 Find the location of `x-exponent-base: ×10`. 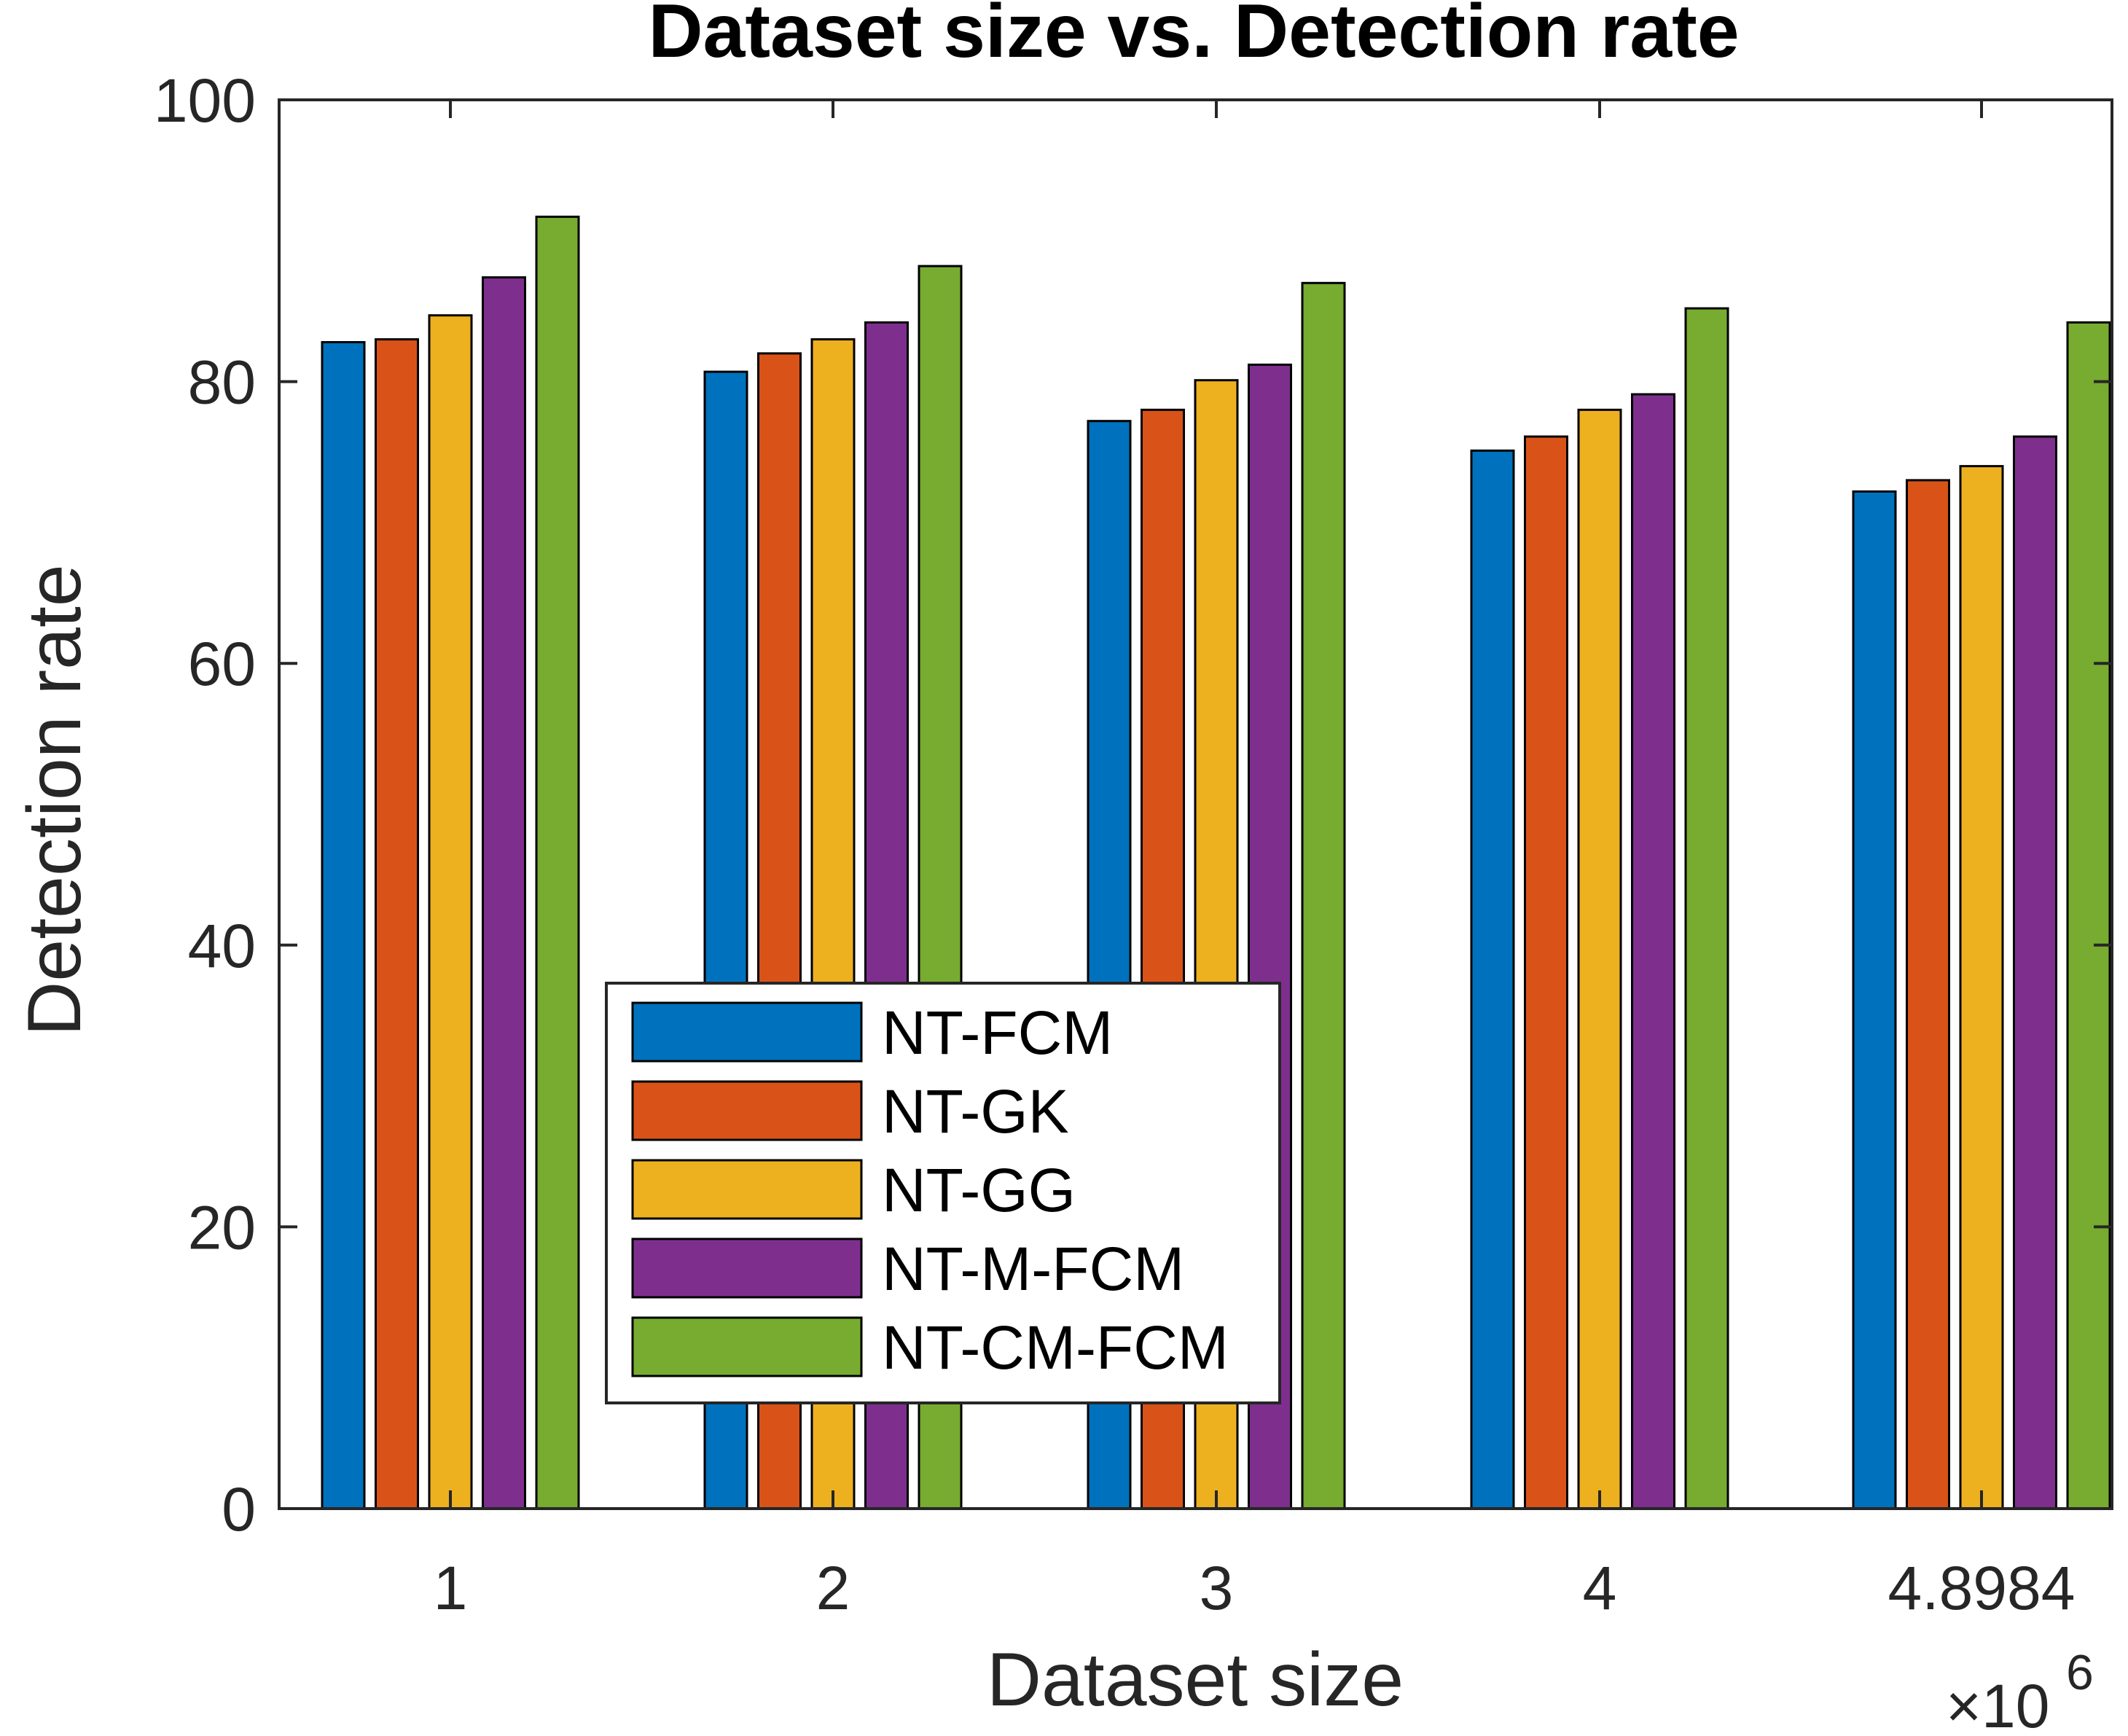

x-exponent-base: ×10 is located at coordinates (1998, 1704).